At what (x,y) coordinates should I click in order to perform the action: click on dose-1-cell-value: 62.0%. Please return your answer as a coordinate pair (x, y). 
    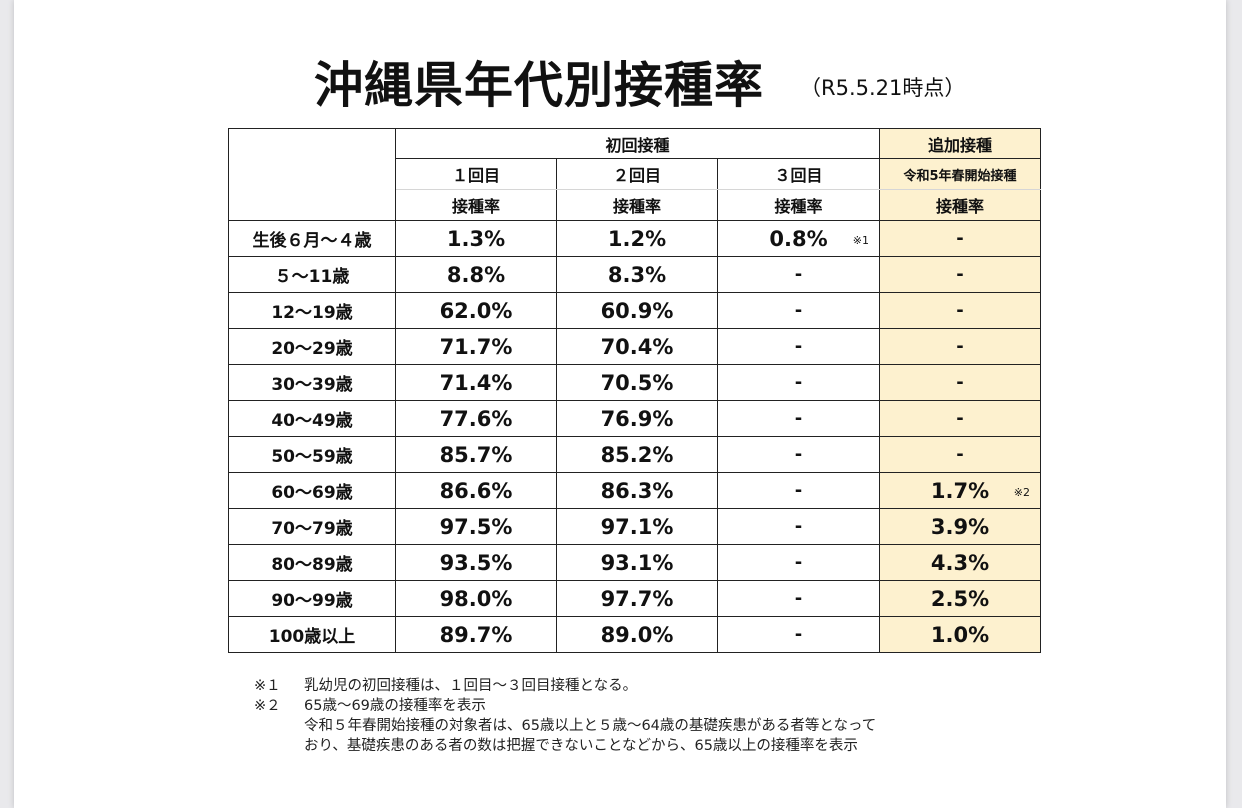
    Looking at the image, I should click on (476, 310).